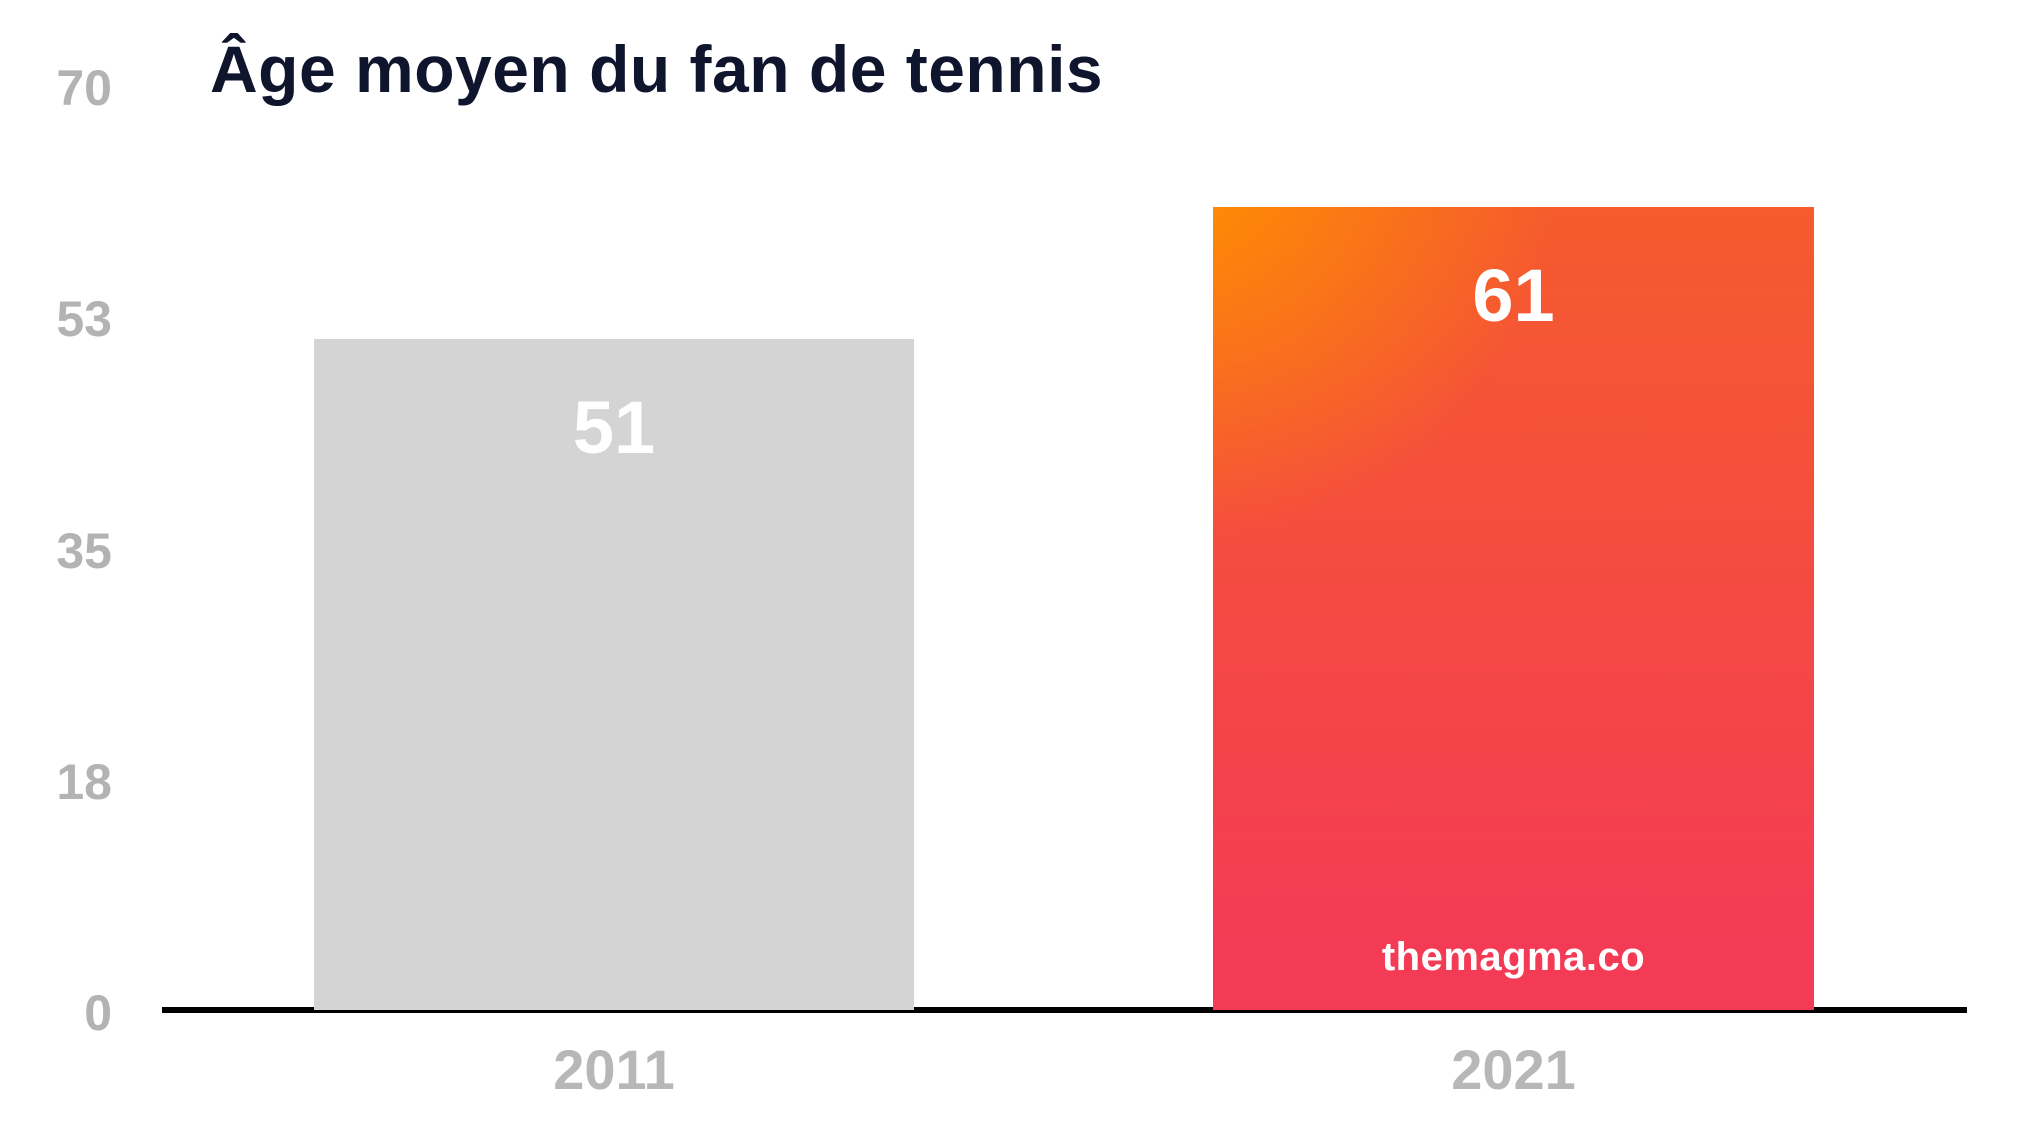 The height and width of the screenshot is (1144, 2020). I want to click on y-tick-label-0: 0, so click(98, 1013).